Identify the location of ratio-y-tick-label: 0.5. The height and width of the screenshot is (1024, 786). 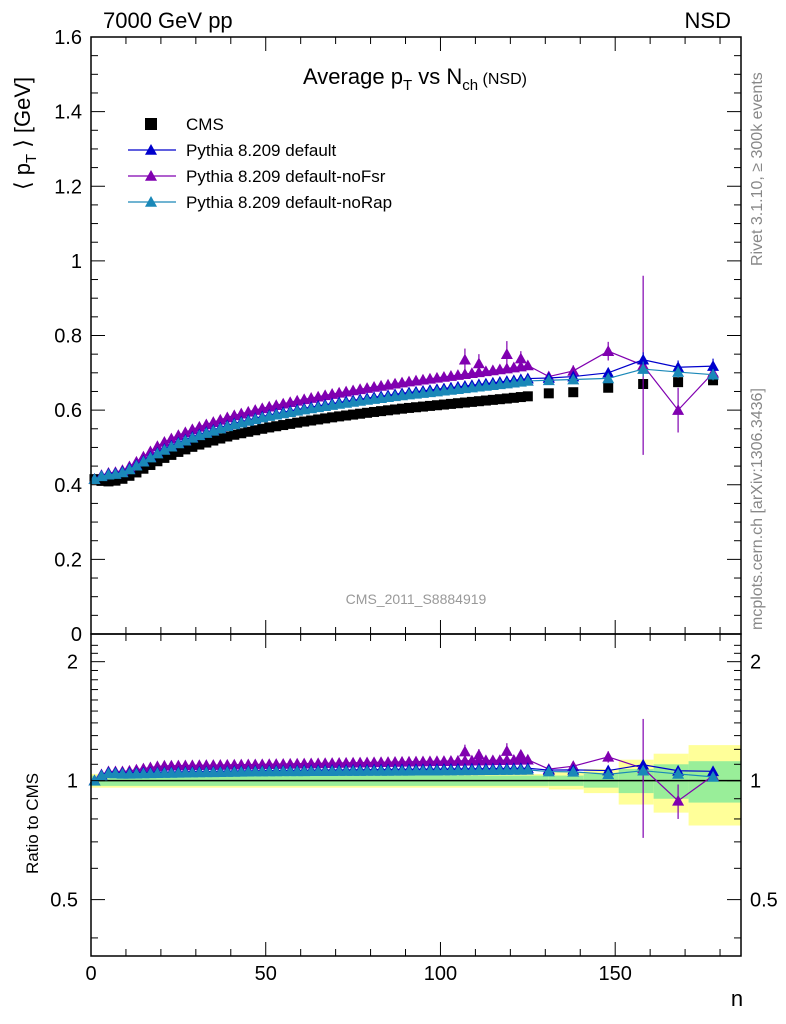
(64, 901).